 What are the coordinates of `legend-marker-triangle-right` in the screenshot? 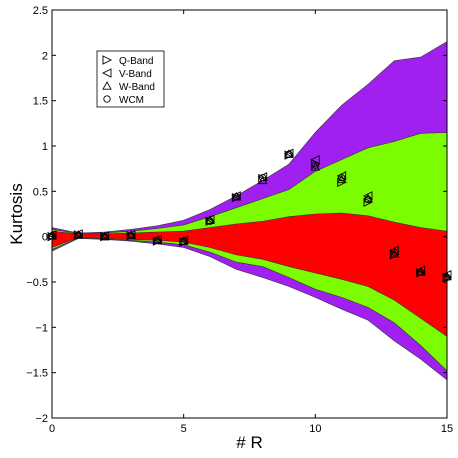 It's located at (107, 60).